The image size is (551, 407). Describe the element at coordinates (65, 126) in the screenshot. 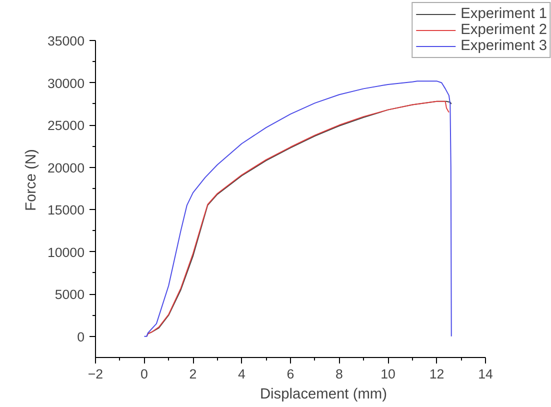

I see `y-tick-label: 25000` at that location.